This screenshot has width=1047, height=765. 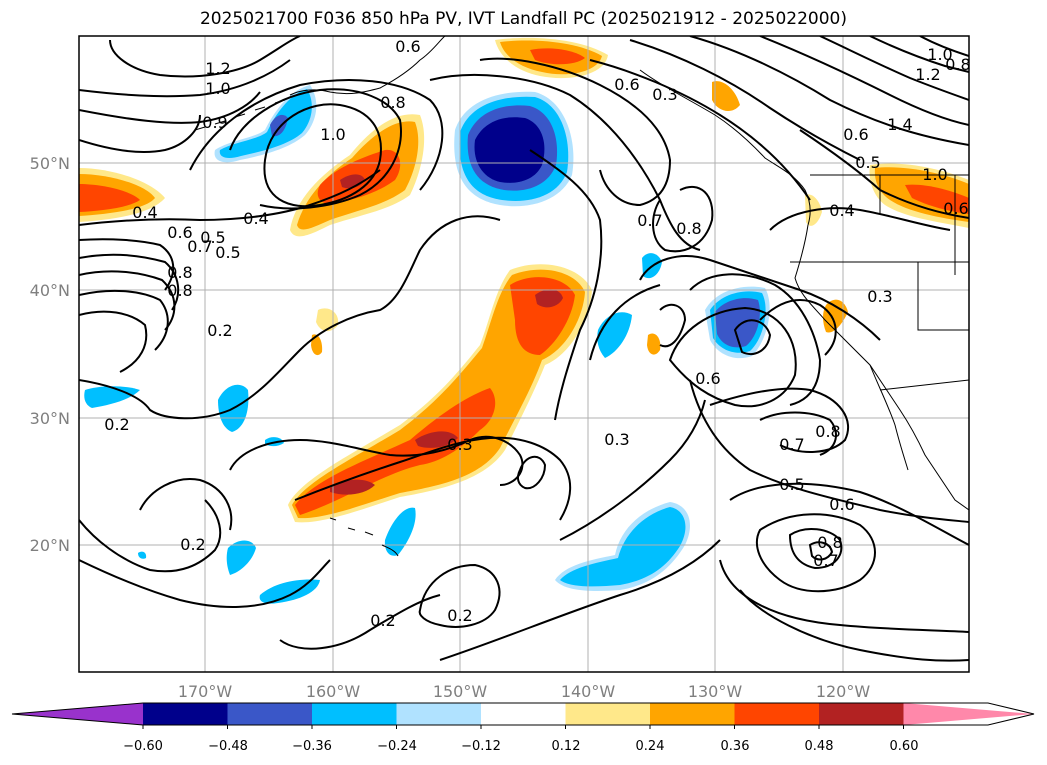 I want to click on lon-tick-label: 150°W, so click(x=460, y=691).